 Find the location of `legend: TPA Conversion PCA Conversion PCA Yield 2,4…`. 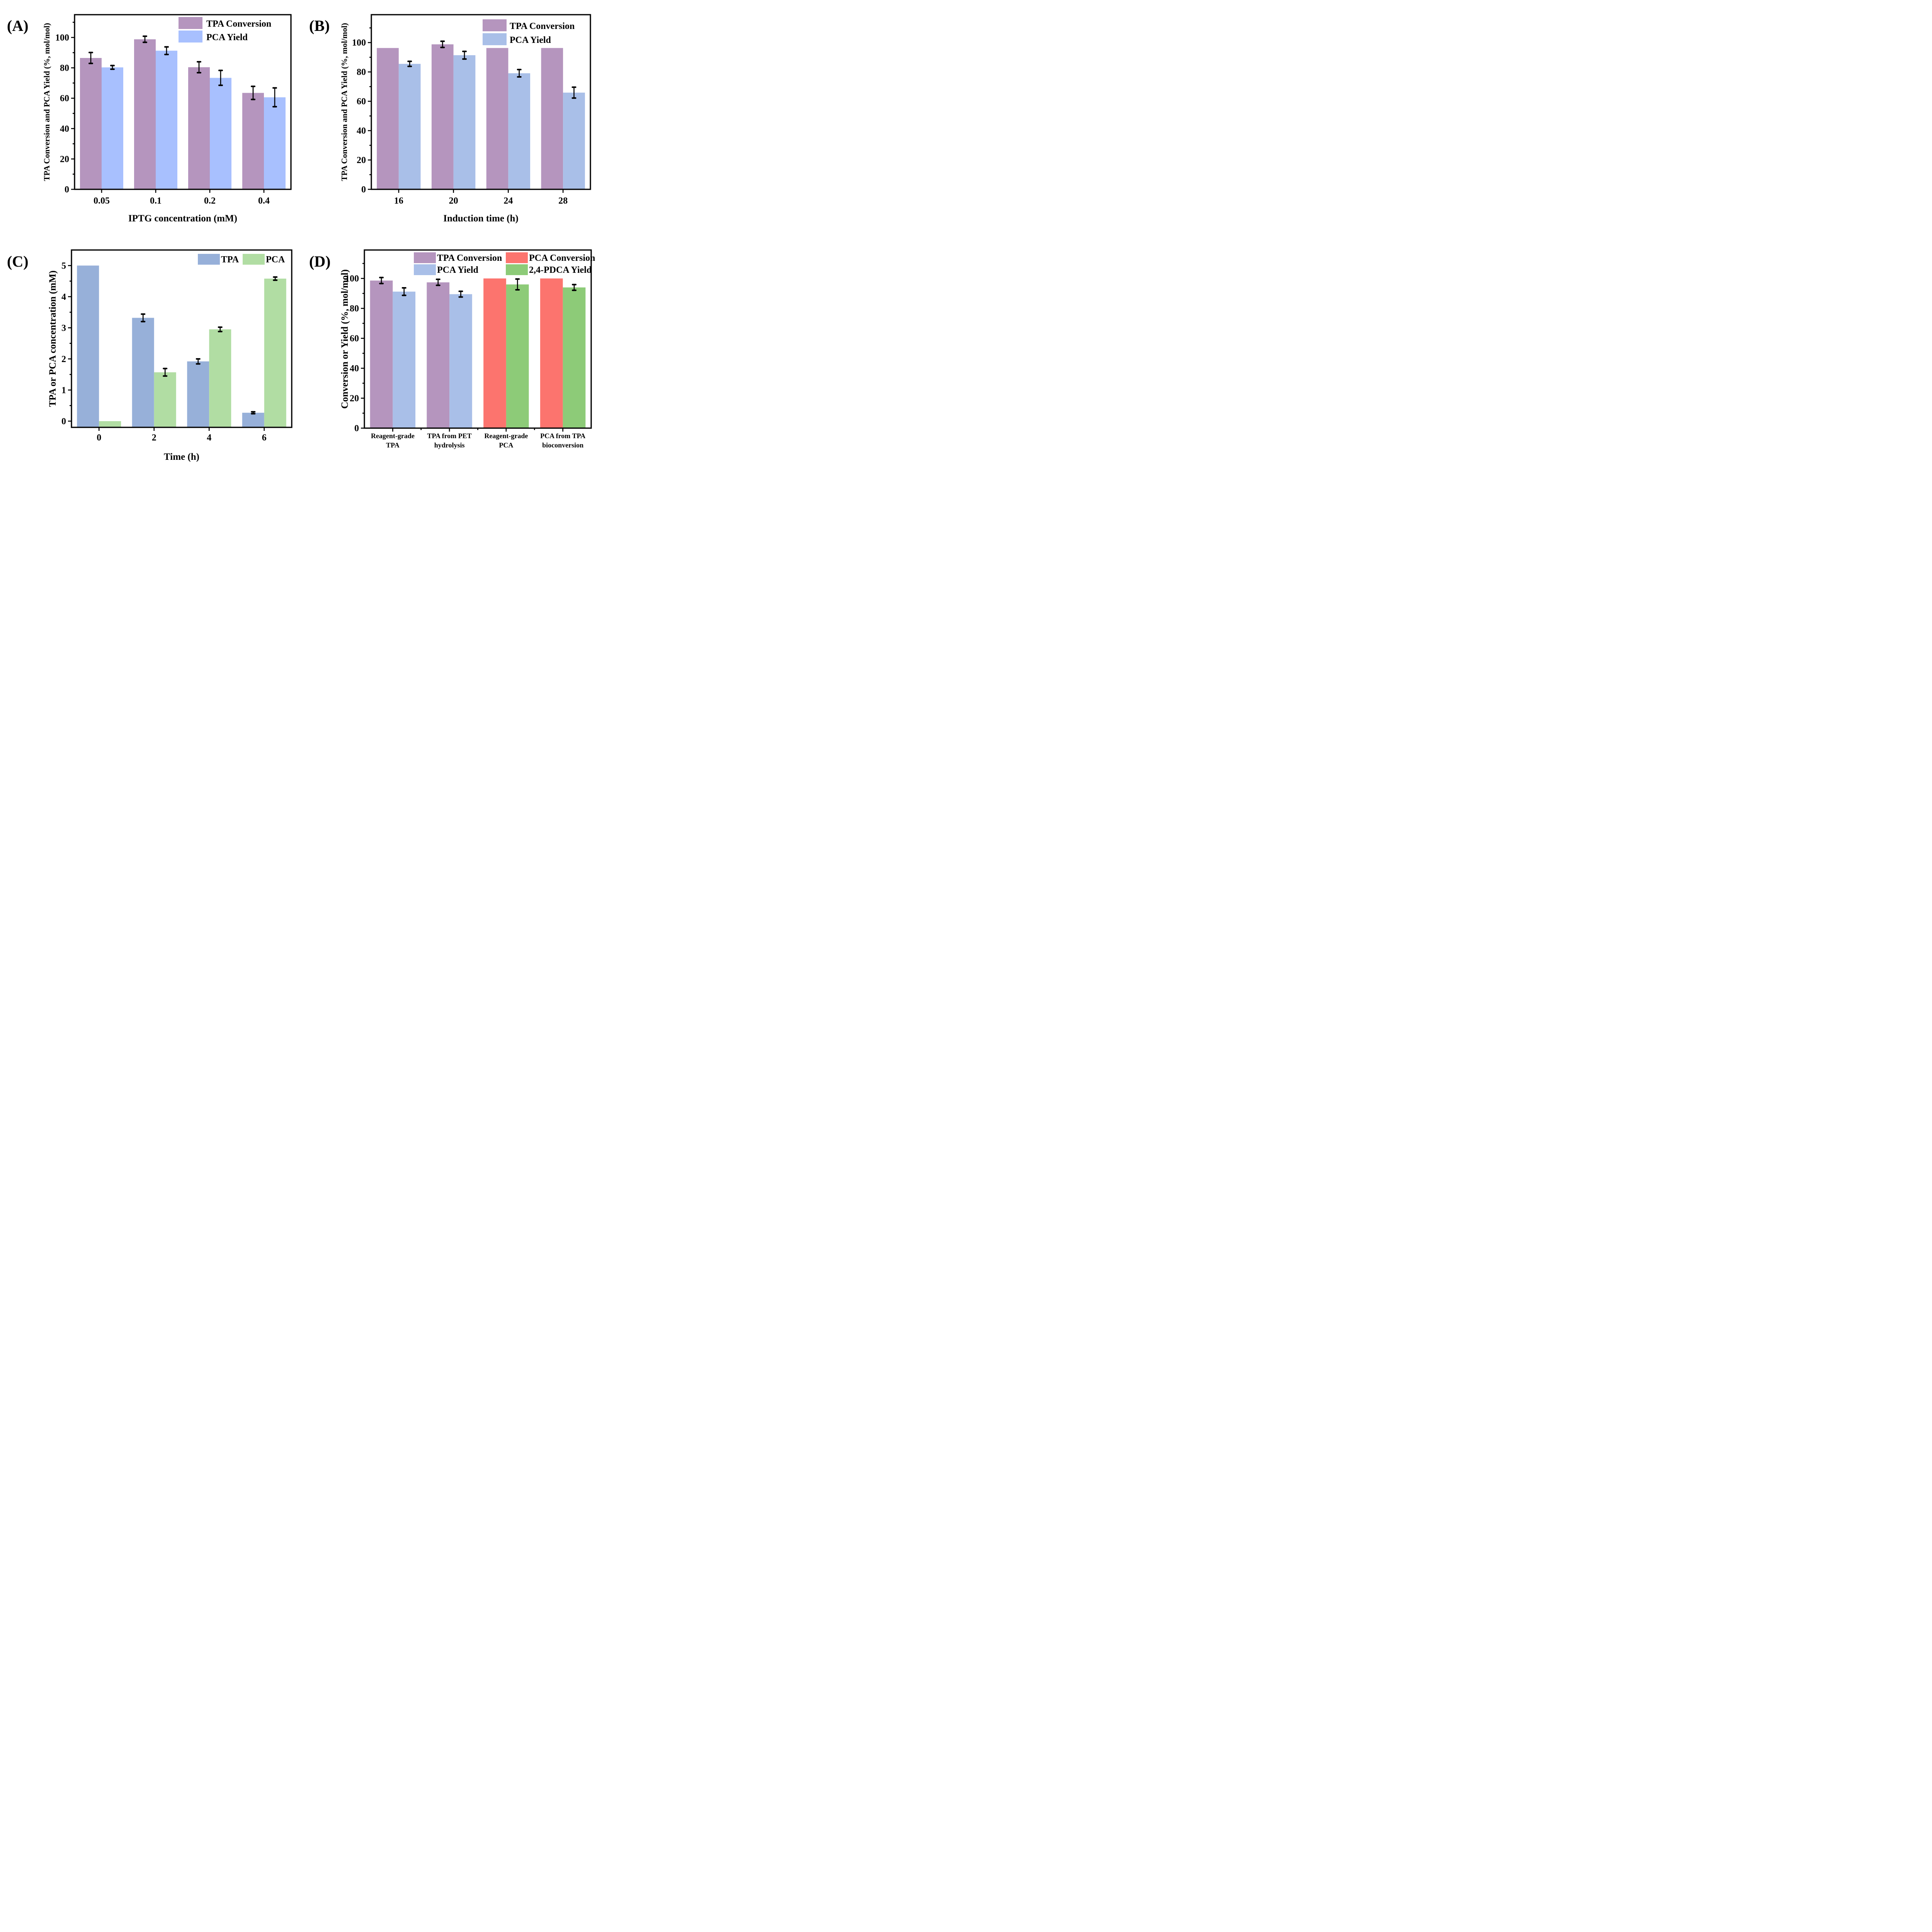

legend: TPA Conversion PCA Conversion PCA Yield 2,4… is located at coordinates (505, 264).